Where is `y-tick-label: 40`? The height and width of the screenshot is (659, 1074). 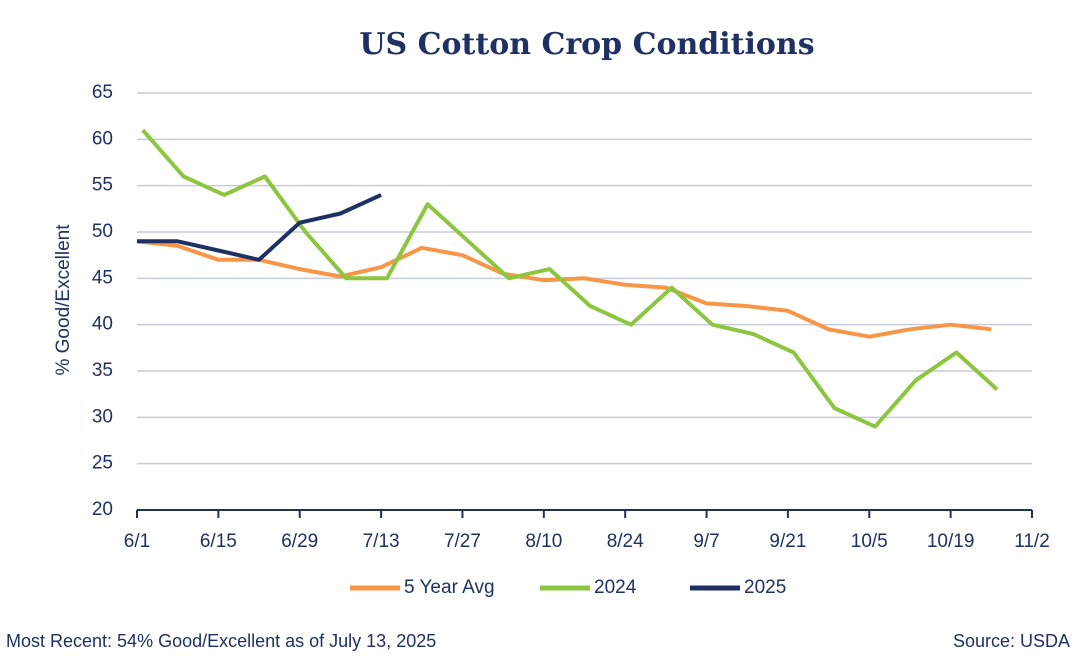
y-tick-label: 40 is located at coordinates (102, 324).